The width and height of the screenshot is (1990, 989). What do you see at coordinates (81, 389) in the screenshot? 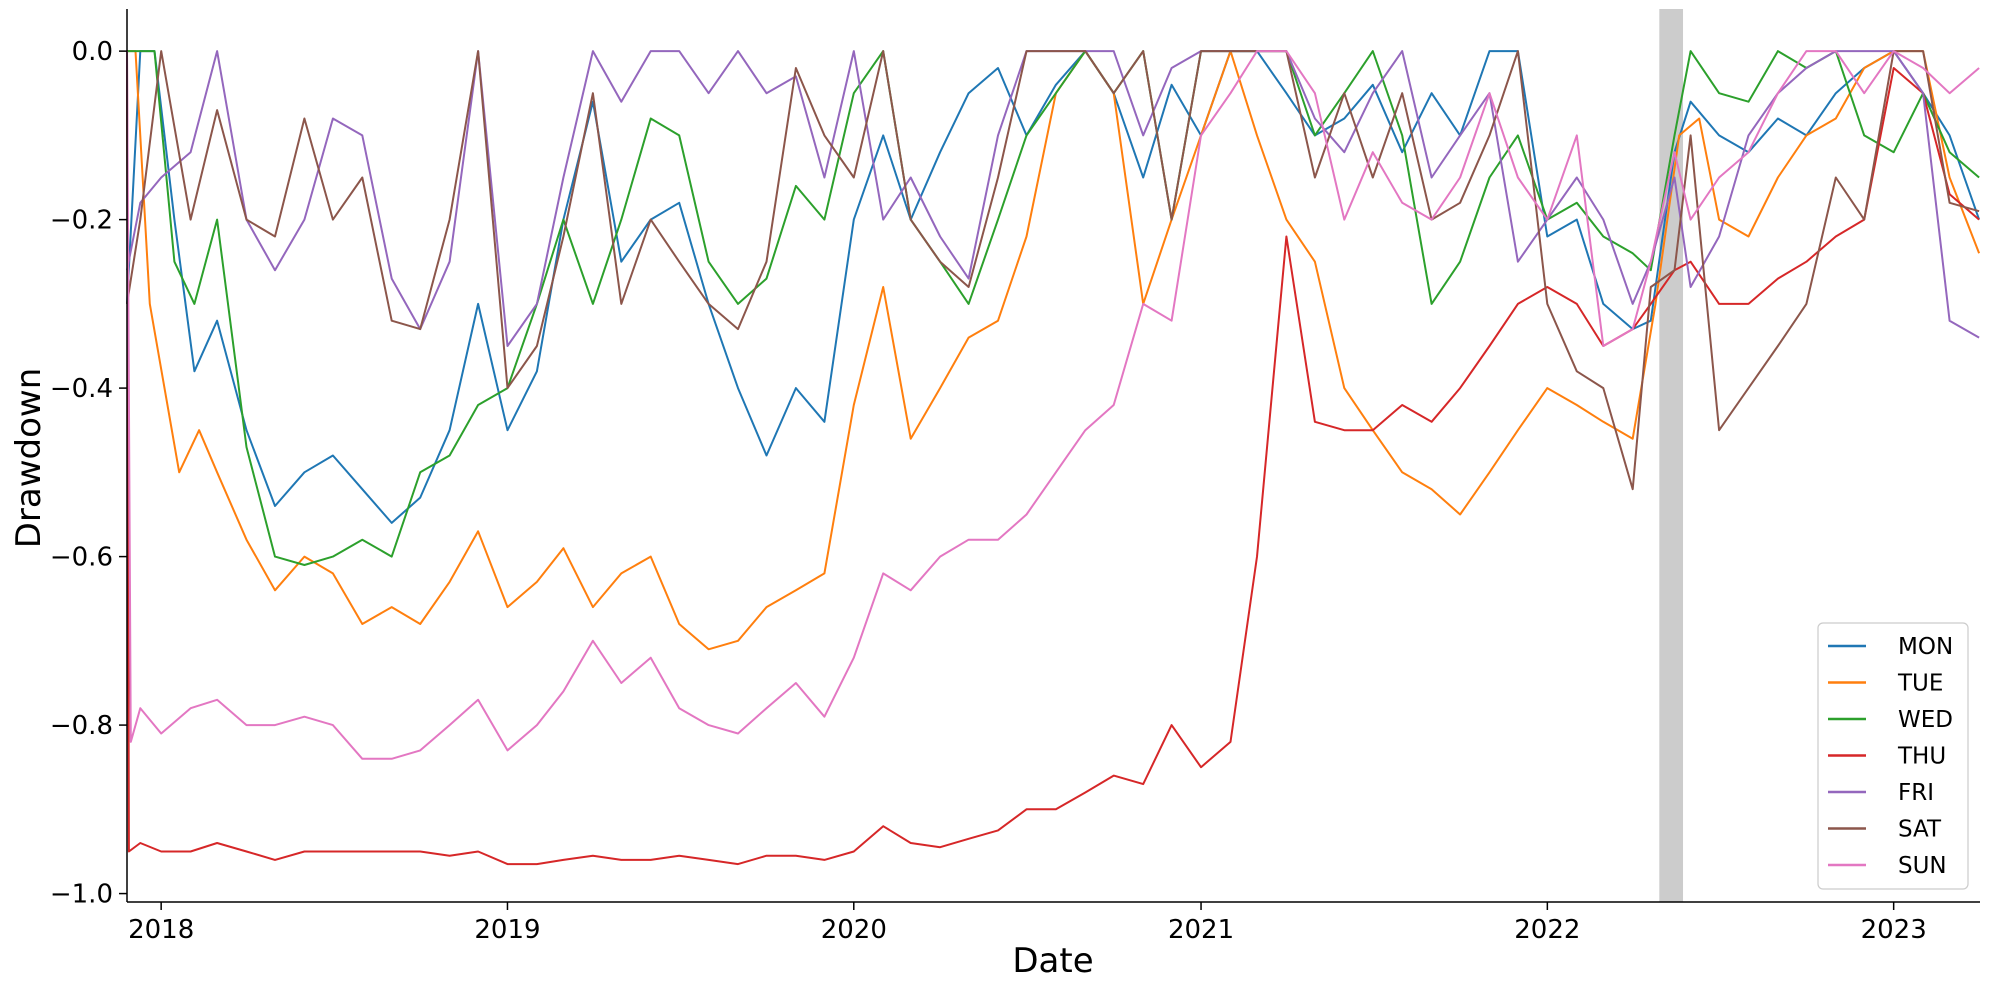
I see `y-tick-label: −0.4` at bounding box center [81, 389].